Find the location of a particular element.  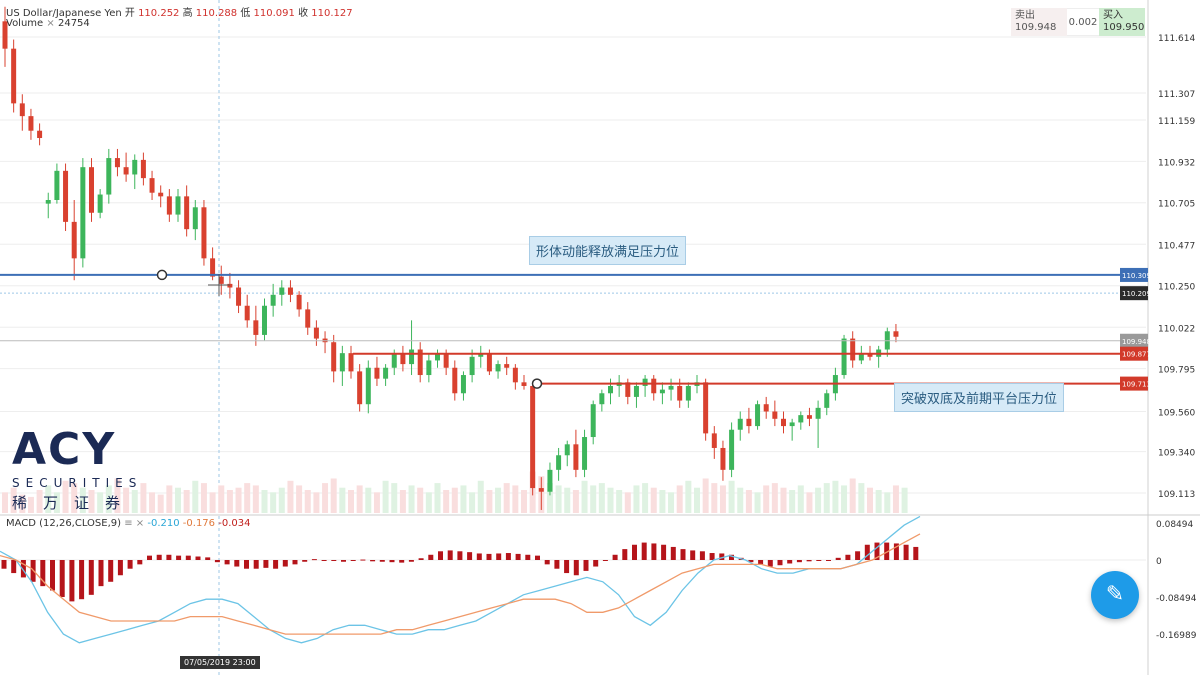

price-tick-label: 109.560 is located at coordinates (1176, 413).